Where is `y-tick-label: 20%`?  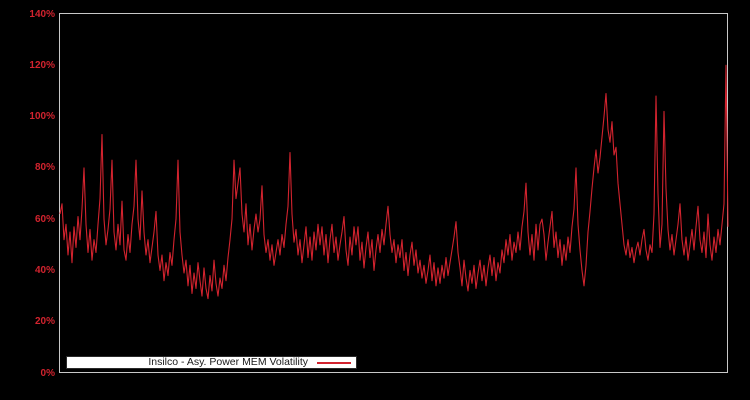 y-tick-label: 20% is located at coordinates (44, 322).